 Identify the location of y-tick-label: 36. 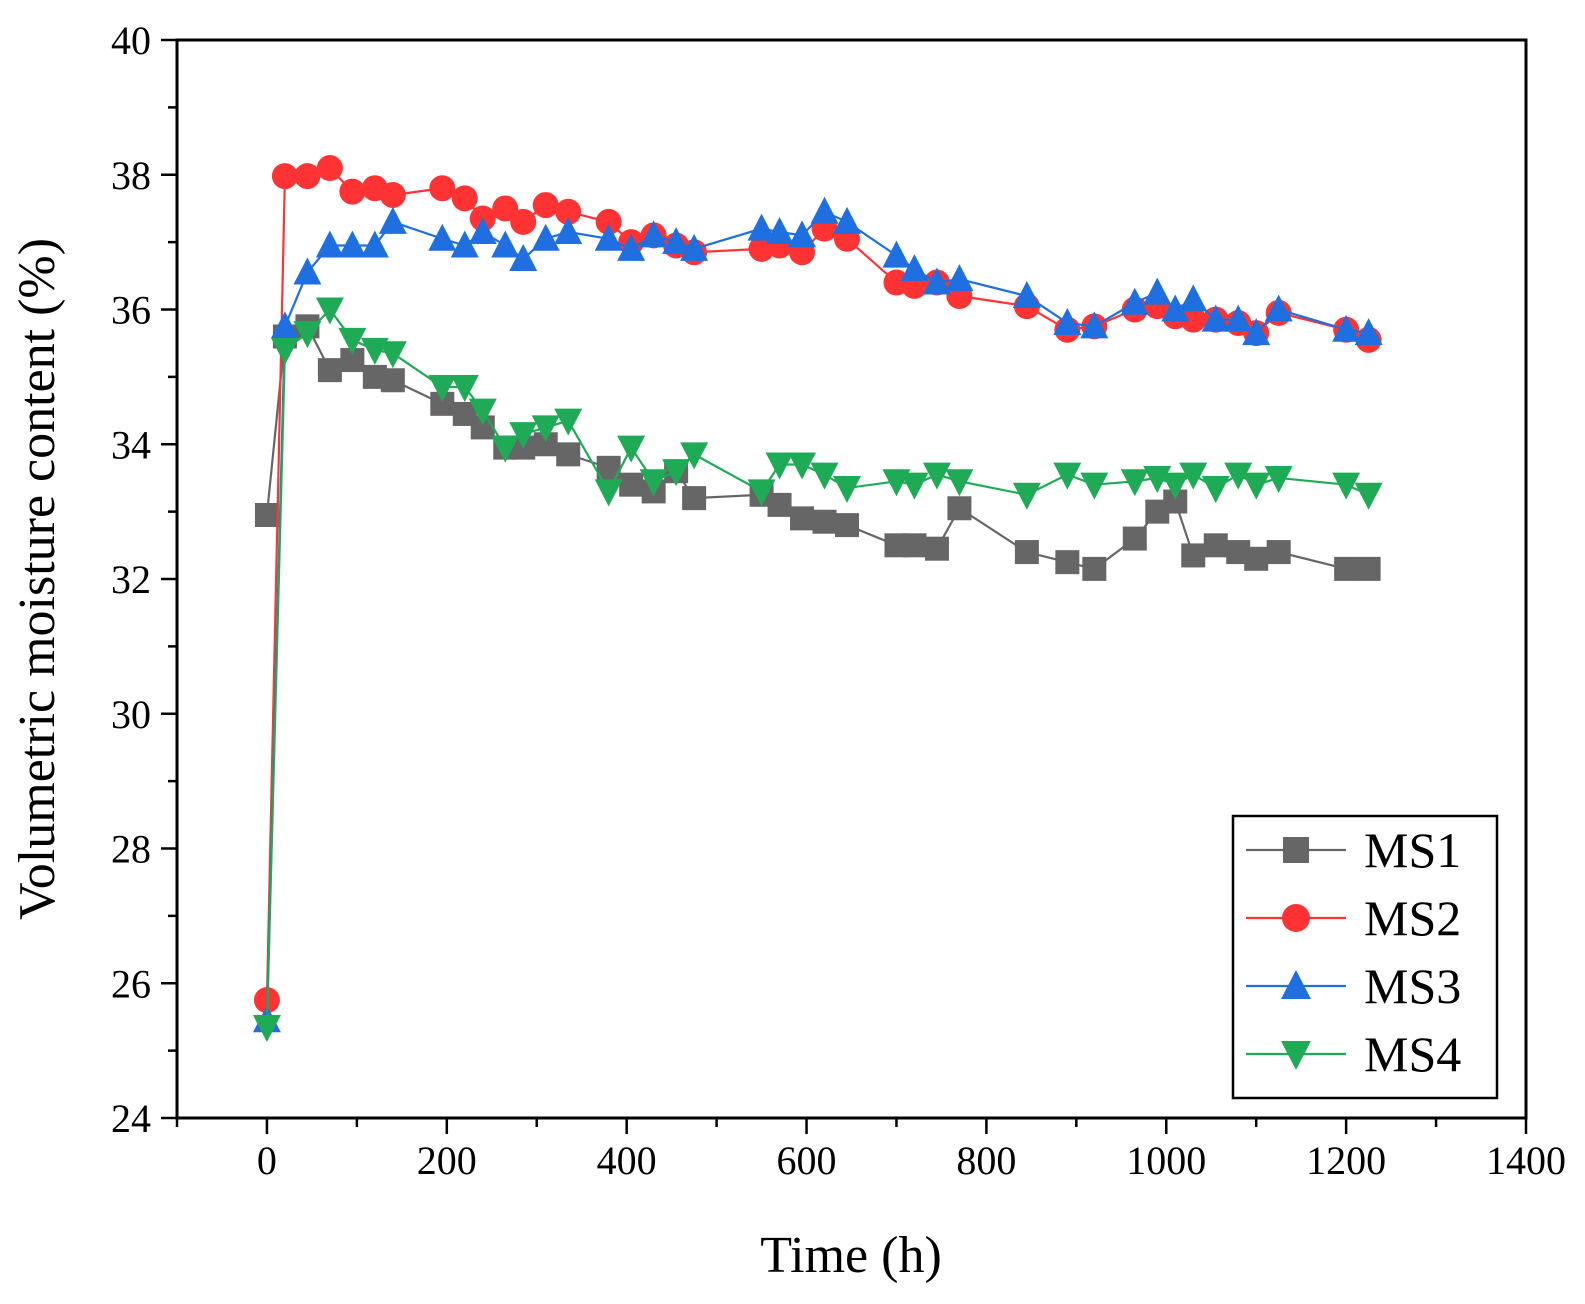
(131, 310).